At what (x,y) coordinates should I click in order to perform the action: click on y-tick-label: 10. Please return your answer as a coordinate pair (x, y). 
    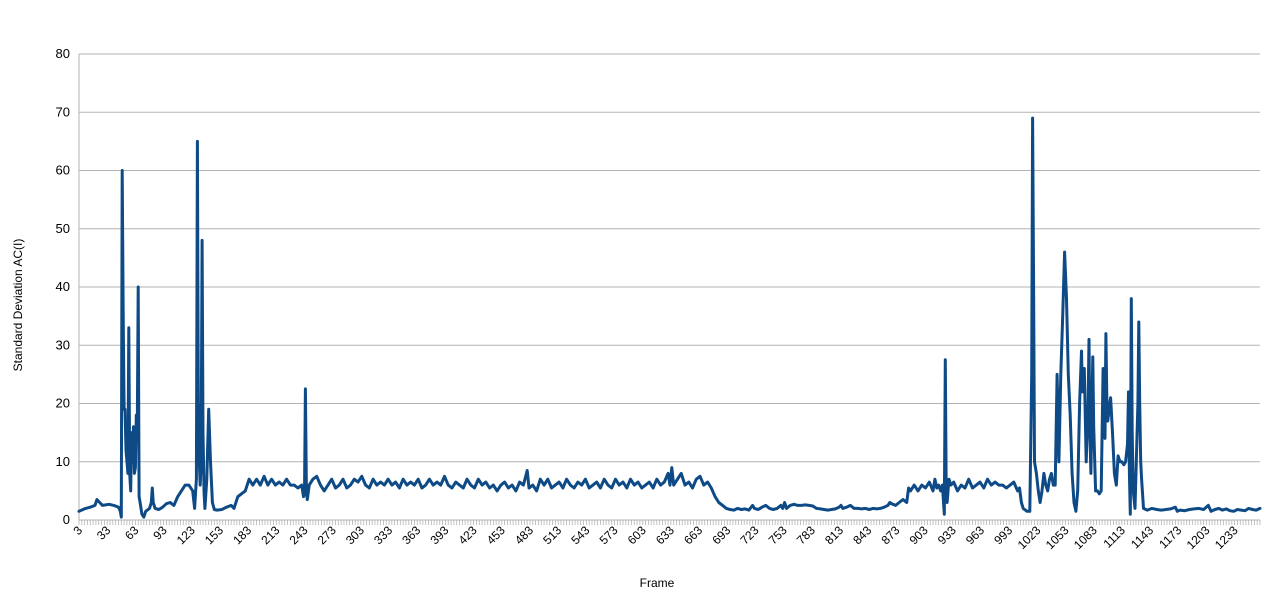
    Looking at the image, I should click on (63, 461).